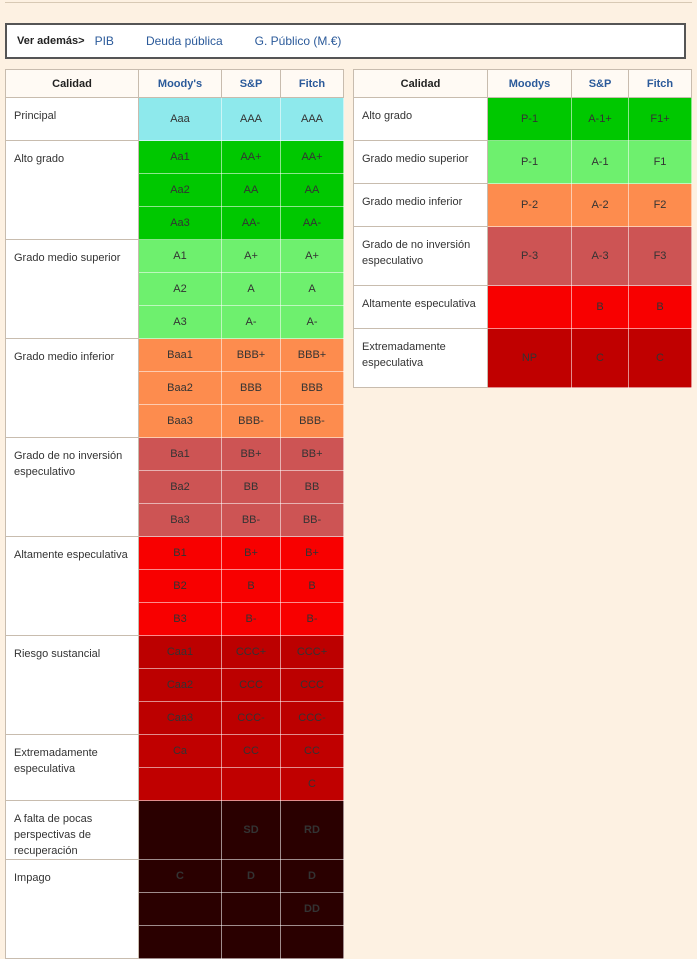  I want to click on rating-moodys: Baa3, so click(180, 421).